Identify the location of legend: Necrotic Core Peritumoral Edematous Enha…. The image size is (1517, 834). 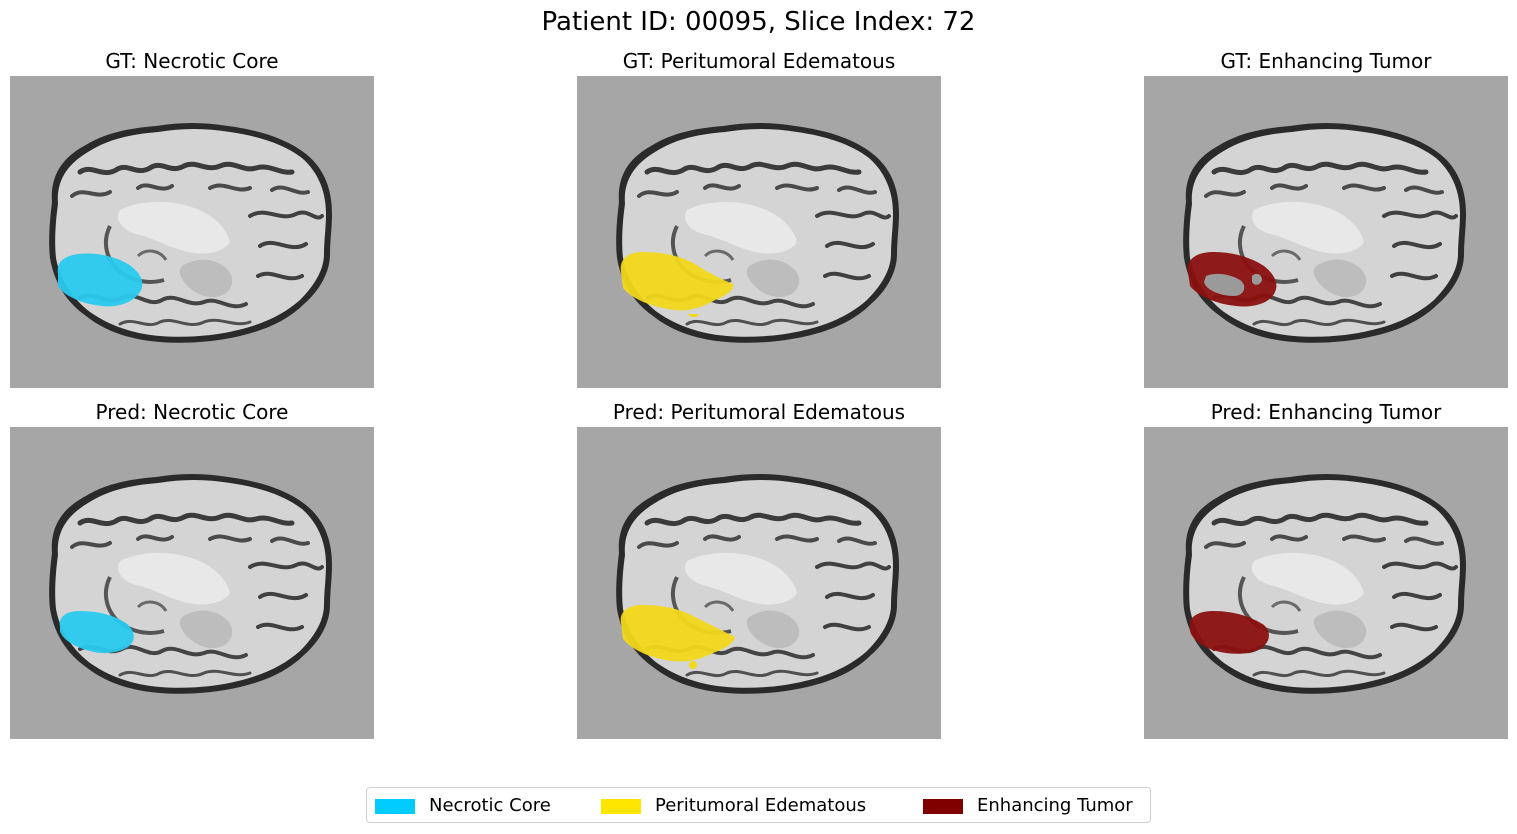
(758, 805).